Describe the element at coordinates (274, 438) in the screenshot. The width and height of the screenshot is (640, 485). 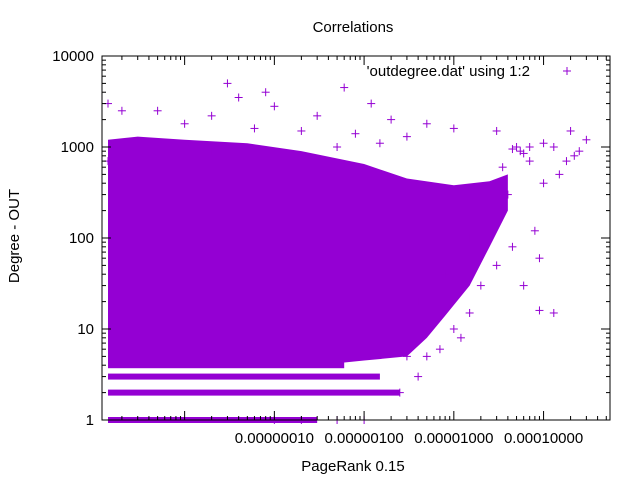
I see `x-tick-label: 0.00000010` at that location.